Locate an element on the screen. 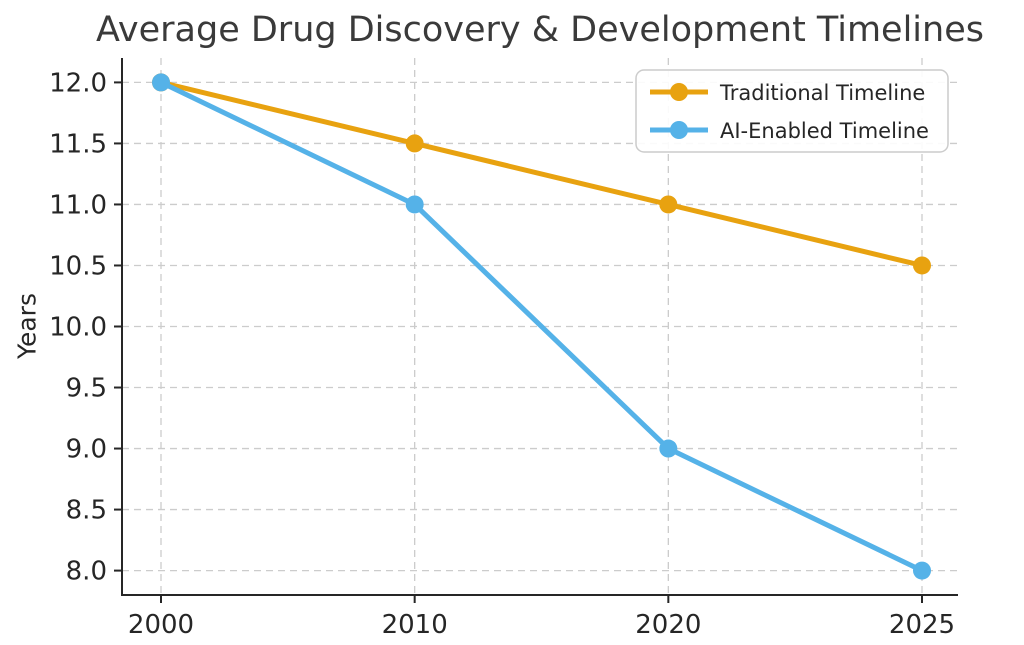 The image size is (1024, 645). y-tick-label: 11.0 is located at coordinates (78, 205).